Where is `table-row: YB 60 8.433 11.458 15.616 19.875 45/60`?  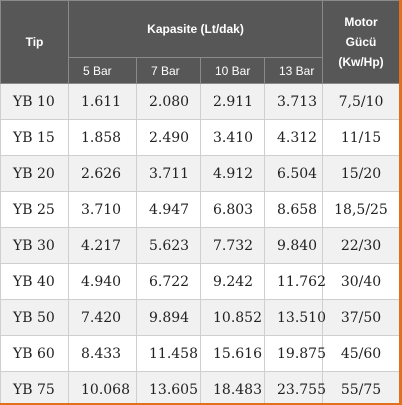 table-row: YB 60 8.433 11.458 15.616 19.875 45/60 is located at coordinates (199, 353).